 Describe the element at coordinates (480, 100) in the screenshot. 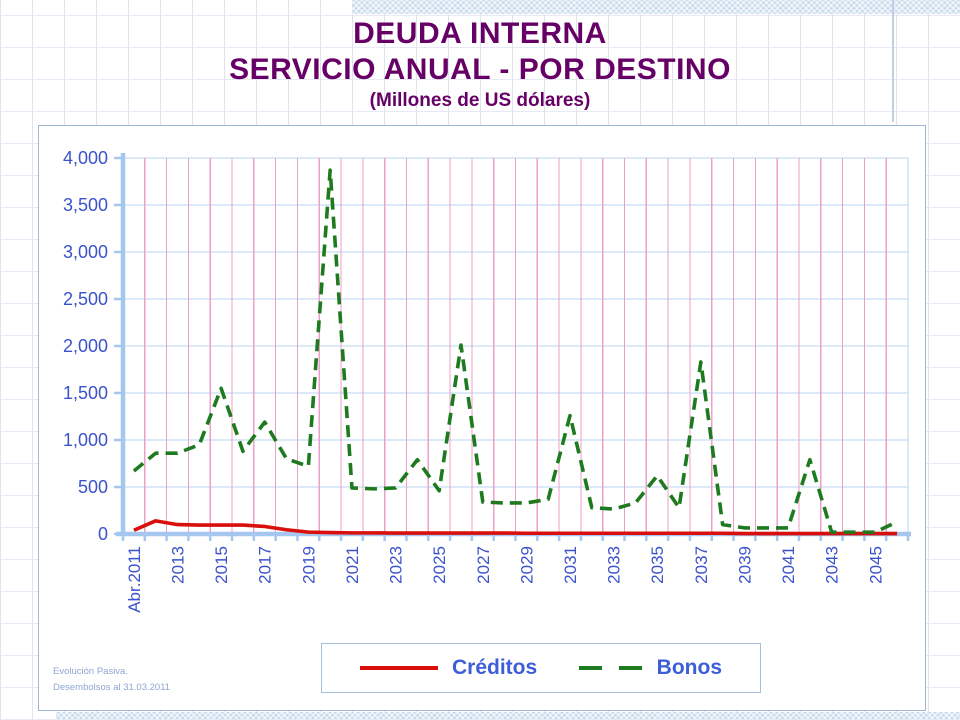

I see `title-subtitle: (Millones de US dólares)` at that location.